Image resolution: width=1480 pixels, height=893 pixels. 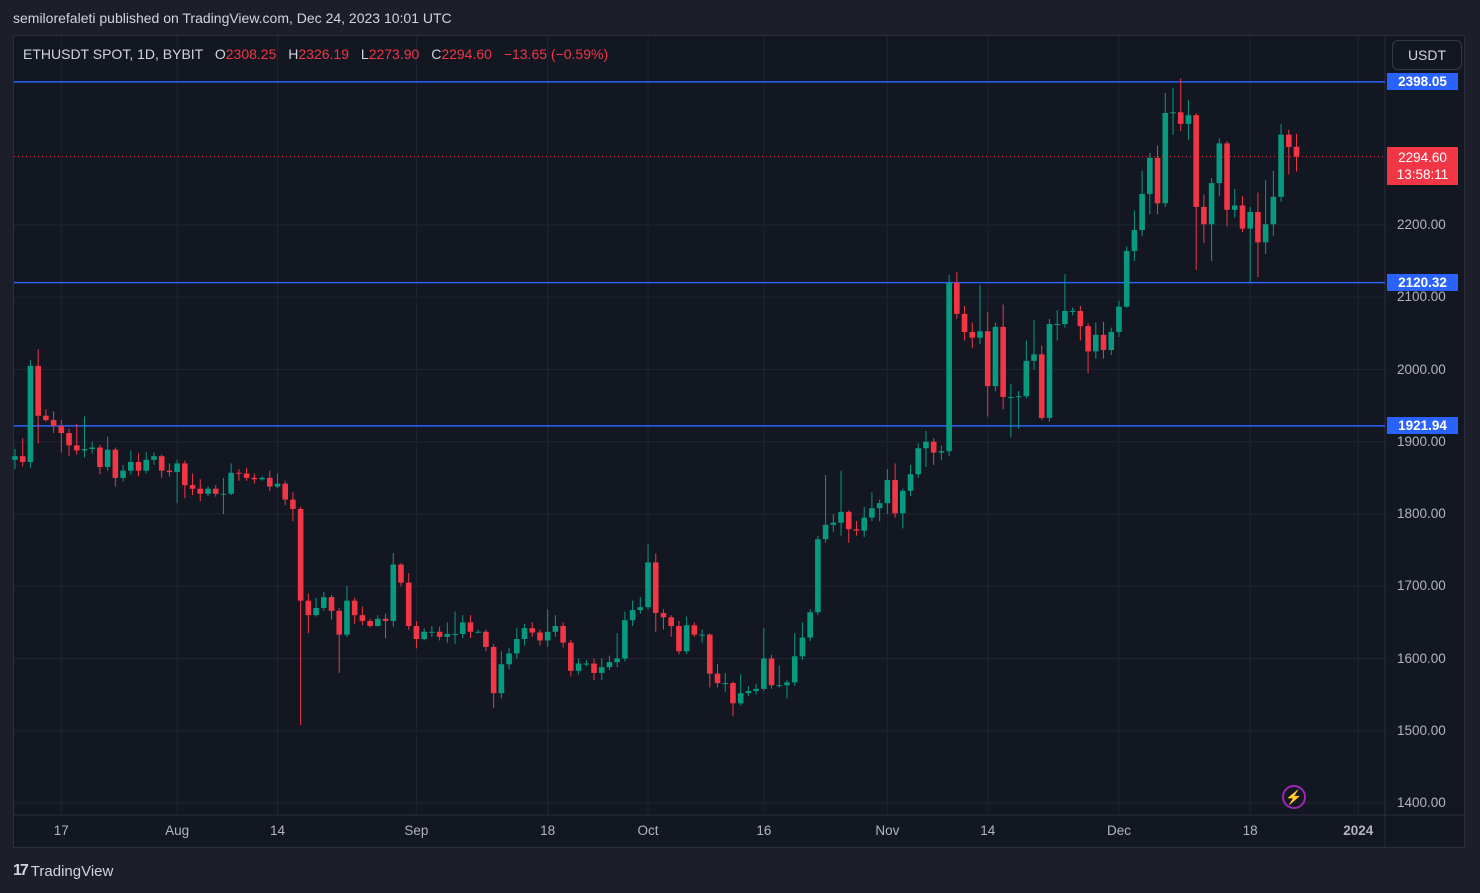 I want to click on symbol-label: ETHUSDT SPOT, 1D, BYBIT, so click(x=113, y=54).